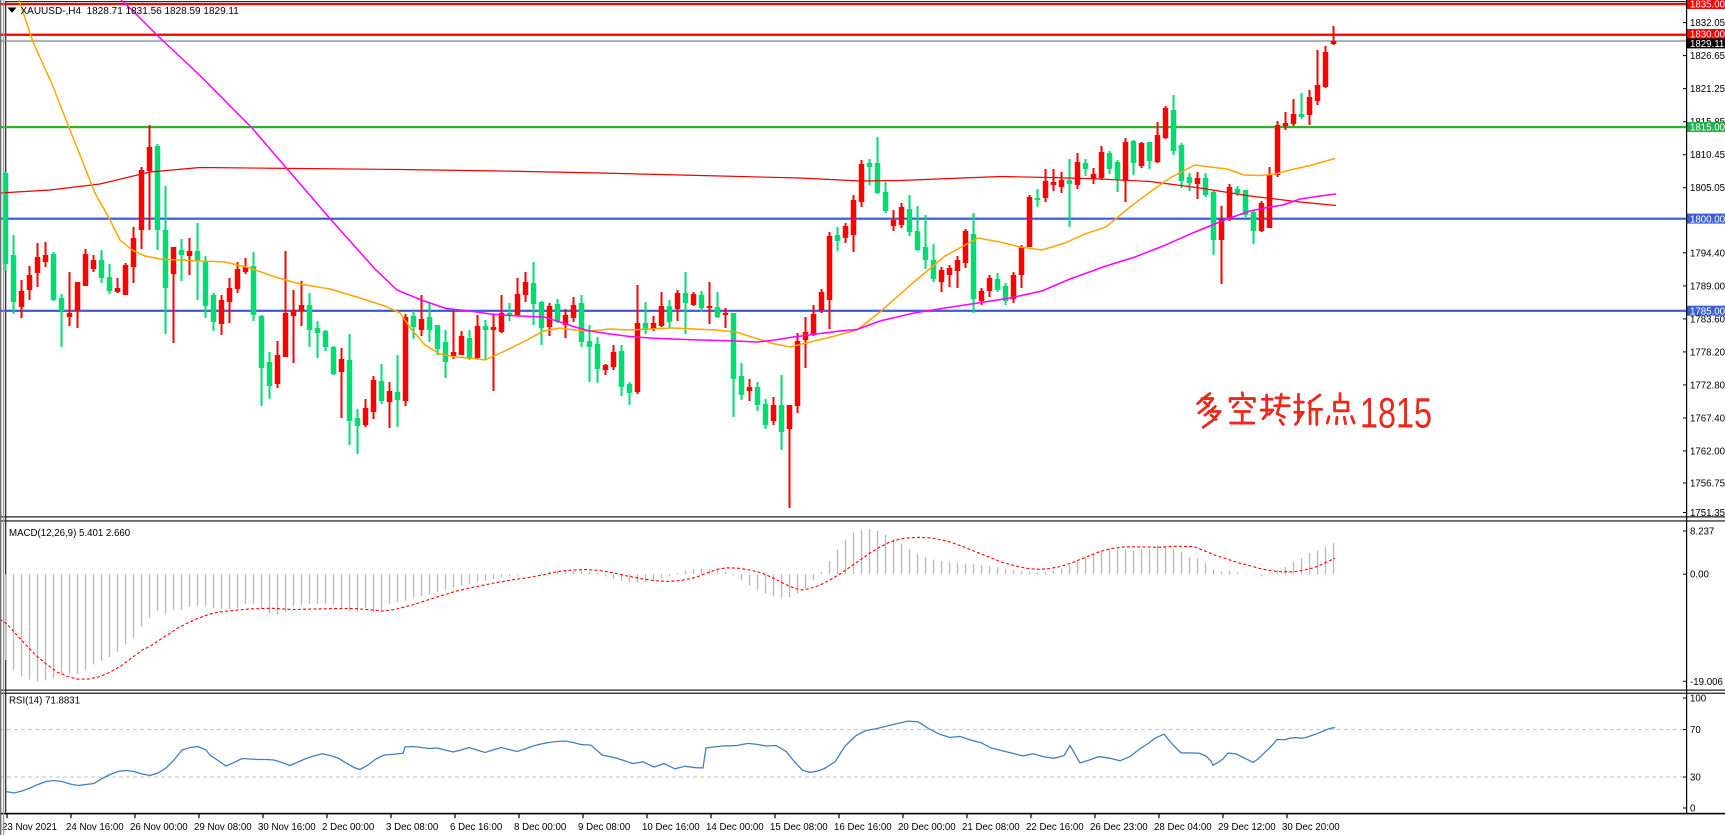 Image resolution: width=1725 pixels, height=835 pixels. Describe the element at coordinates (1707, 5) in the screenshot. I see `svg-text: 1835.00` at that location.